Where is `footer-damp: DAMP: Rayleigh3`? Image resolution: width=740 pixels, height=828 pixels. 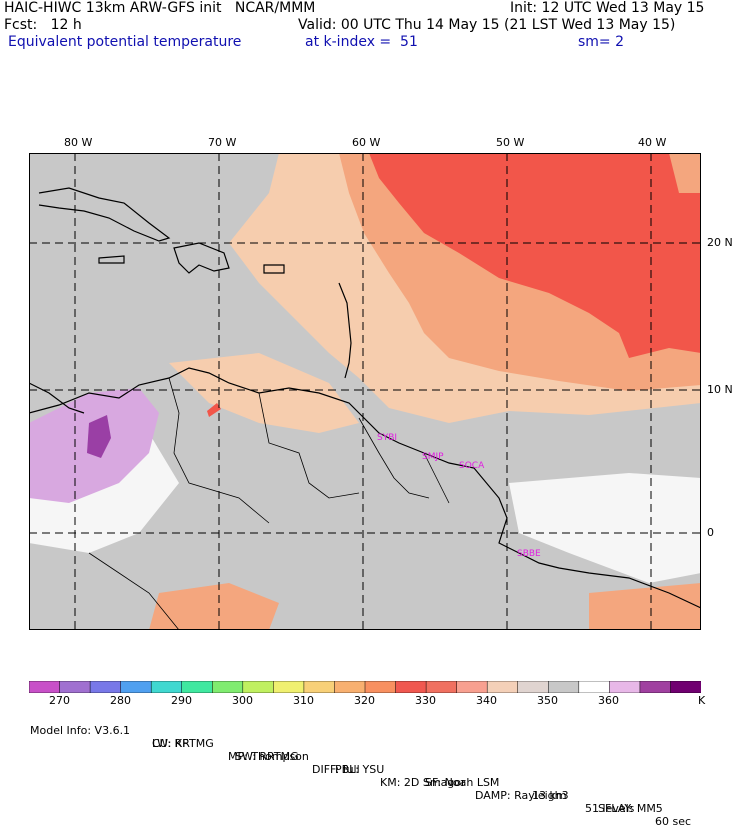
footer-damp: DAMP: Rayleigh3 is located at coordinates (522, 795).